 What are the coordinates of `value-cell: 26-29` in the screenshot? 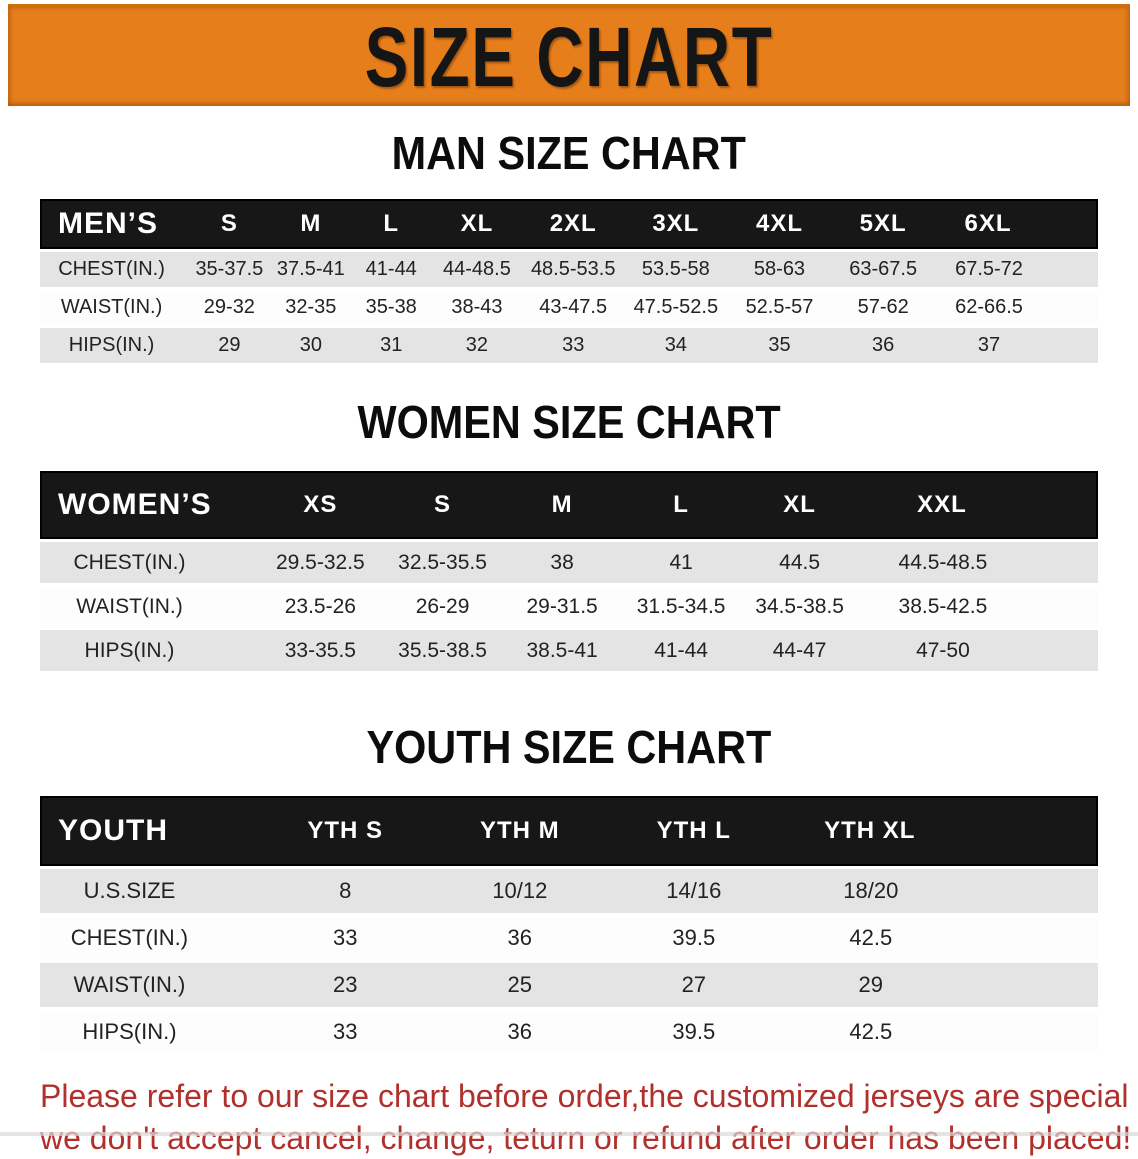 It's located at (442, 606).